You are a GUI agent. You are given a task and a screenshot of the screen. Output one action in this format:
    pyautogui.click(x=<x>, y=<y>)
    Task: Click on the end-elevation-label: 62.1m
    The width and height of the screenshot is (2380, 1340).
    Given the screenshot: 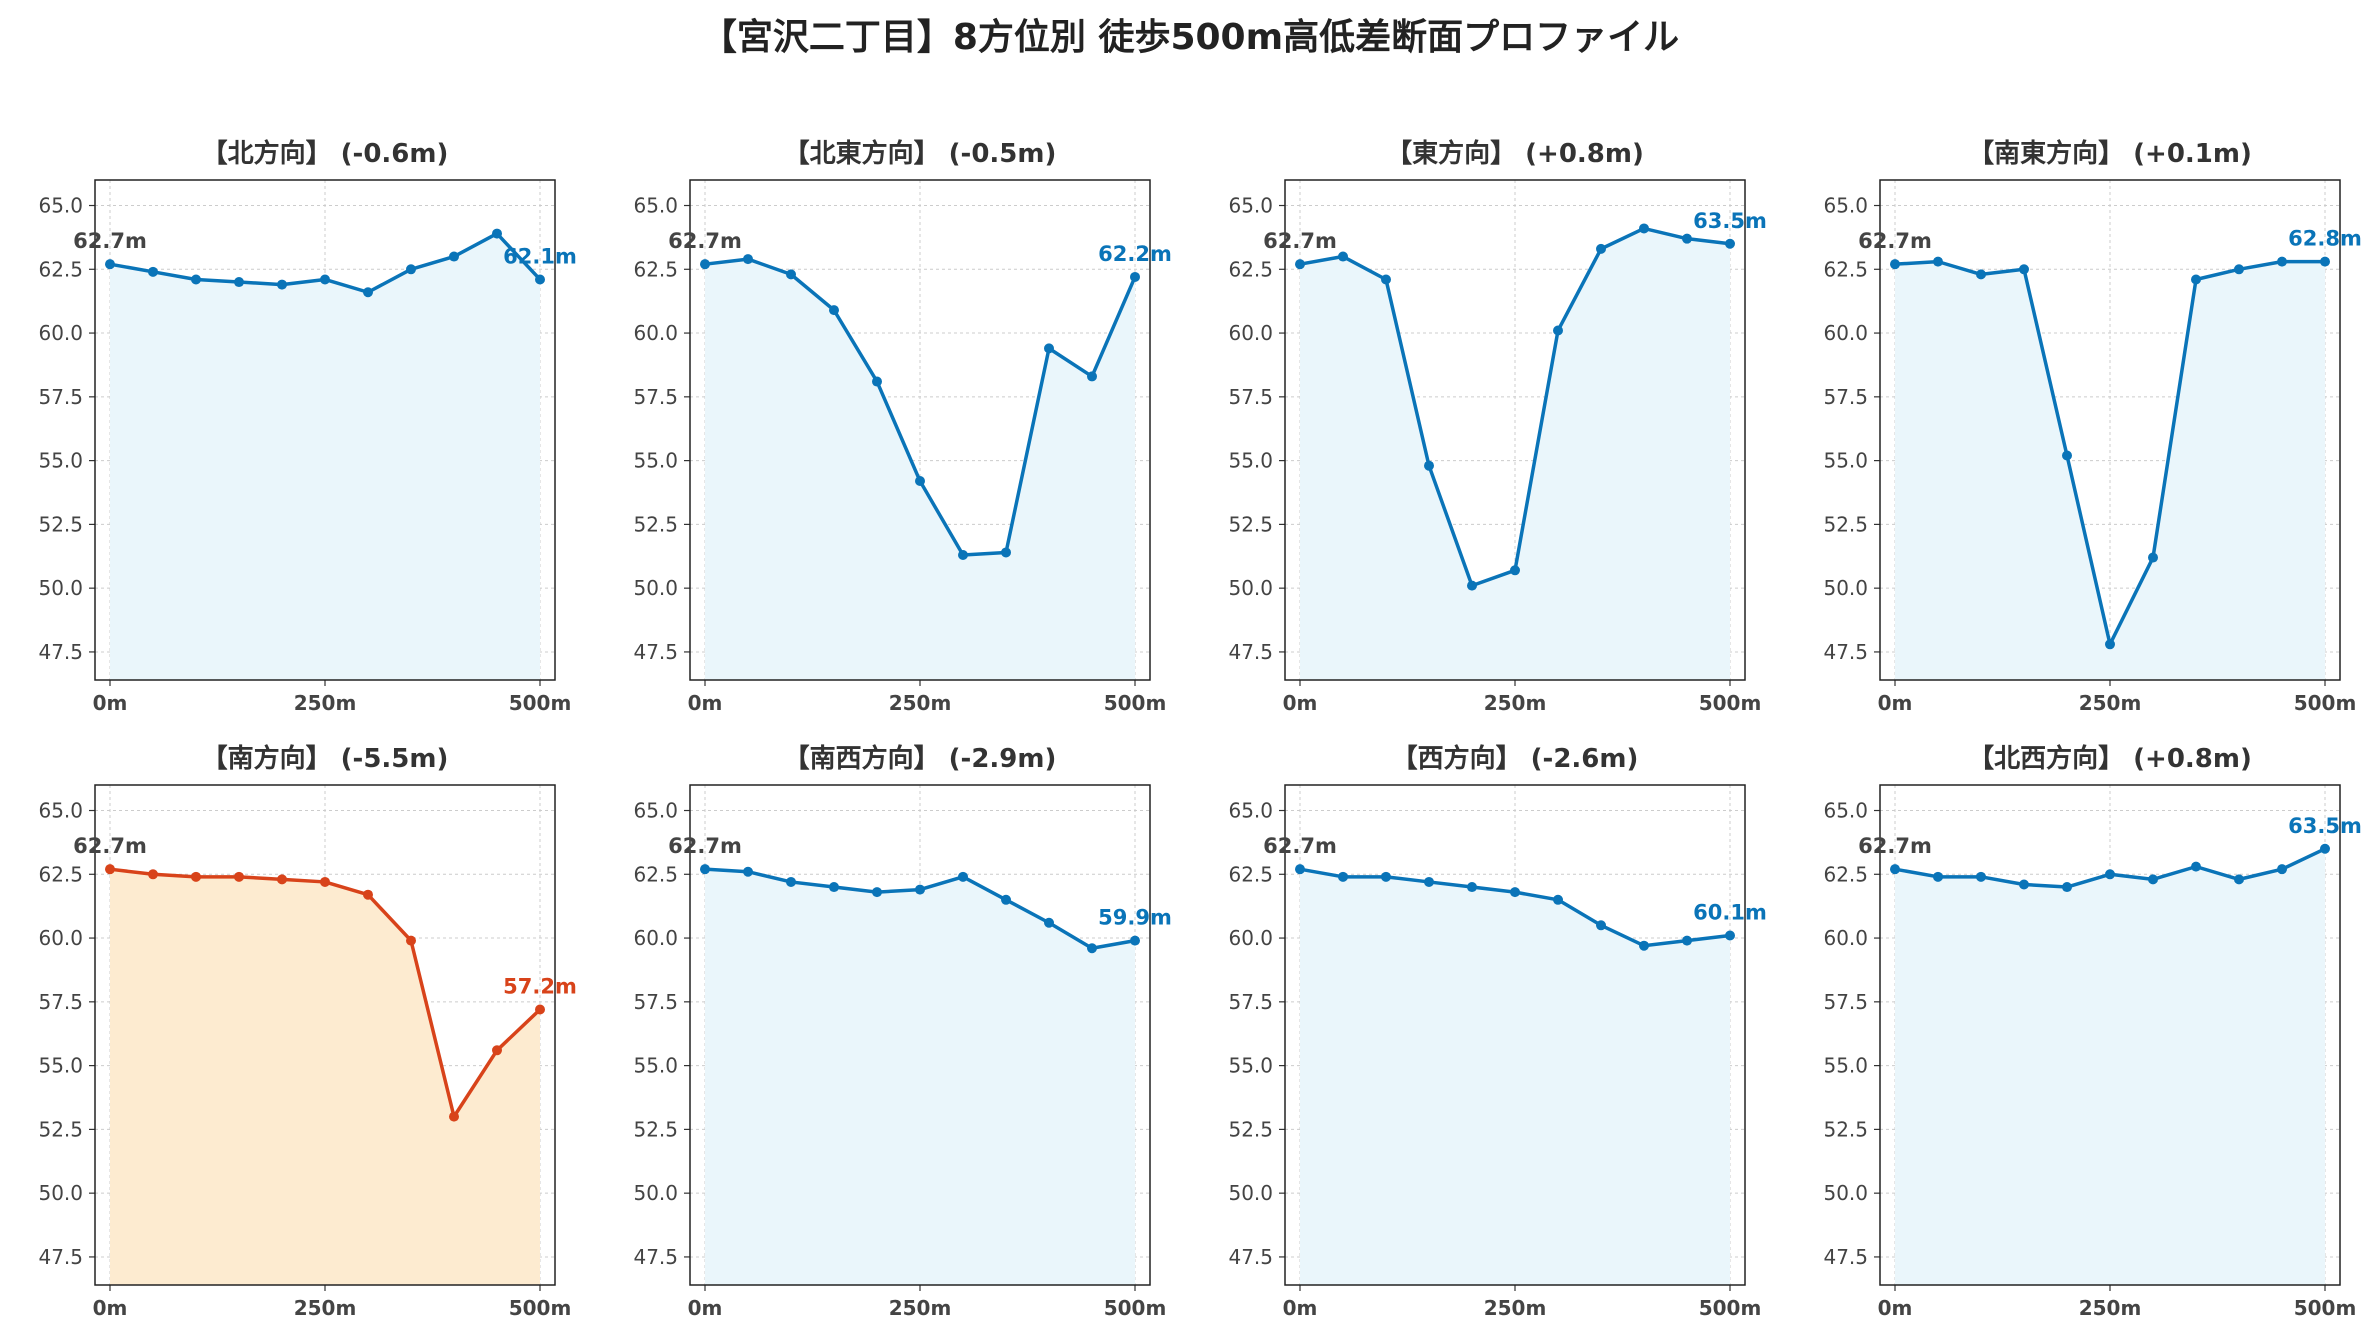 What is the action you would take?
    pyautogui.click(x=540, y=256)
    